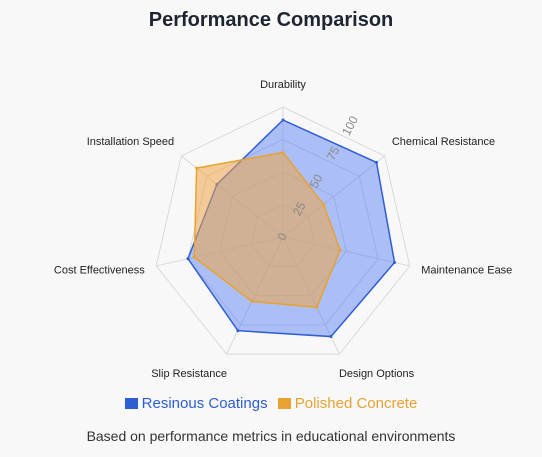 The height and width of the screenshot is (457, 542). What do you see at coordinates (333, 153) in the screenshot?
I see `tick-label: 75` at bounding box center [333, 153].